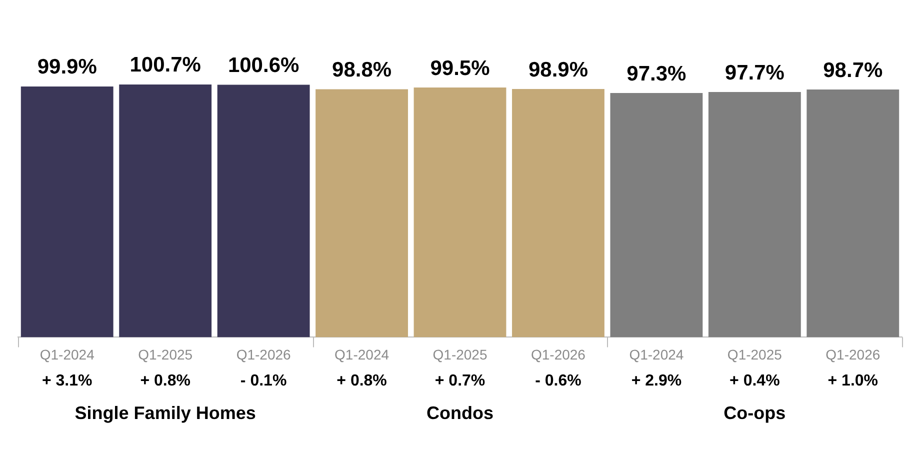 This screenshot has width=904, height=452. What do you see at coordinates (460, 68) in the screenshot?
I see `data-label: 99.5%` at bounding box center [460, 68].